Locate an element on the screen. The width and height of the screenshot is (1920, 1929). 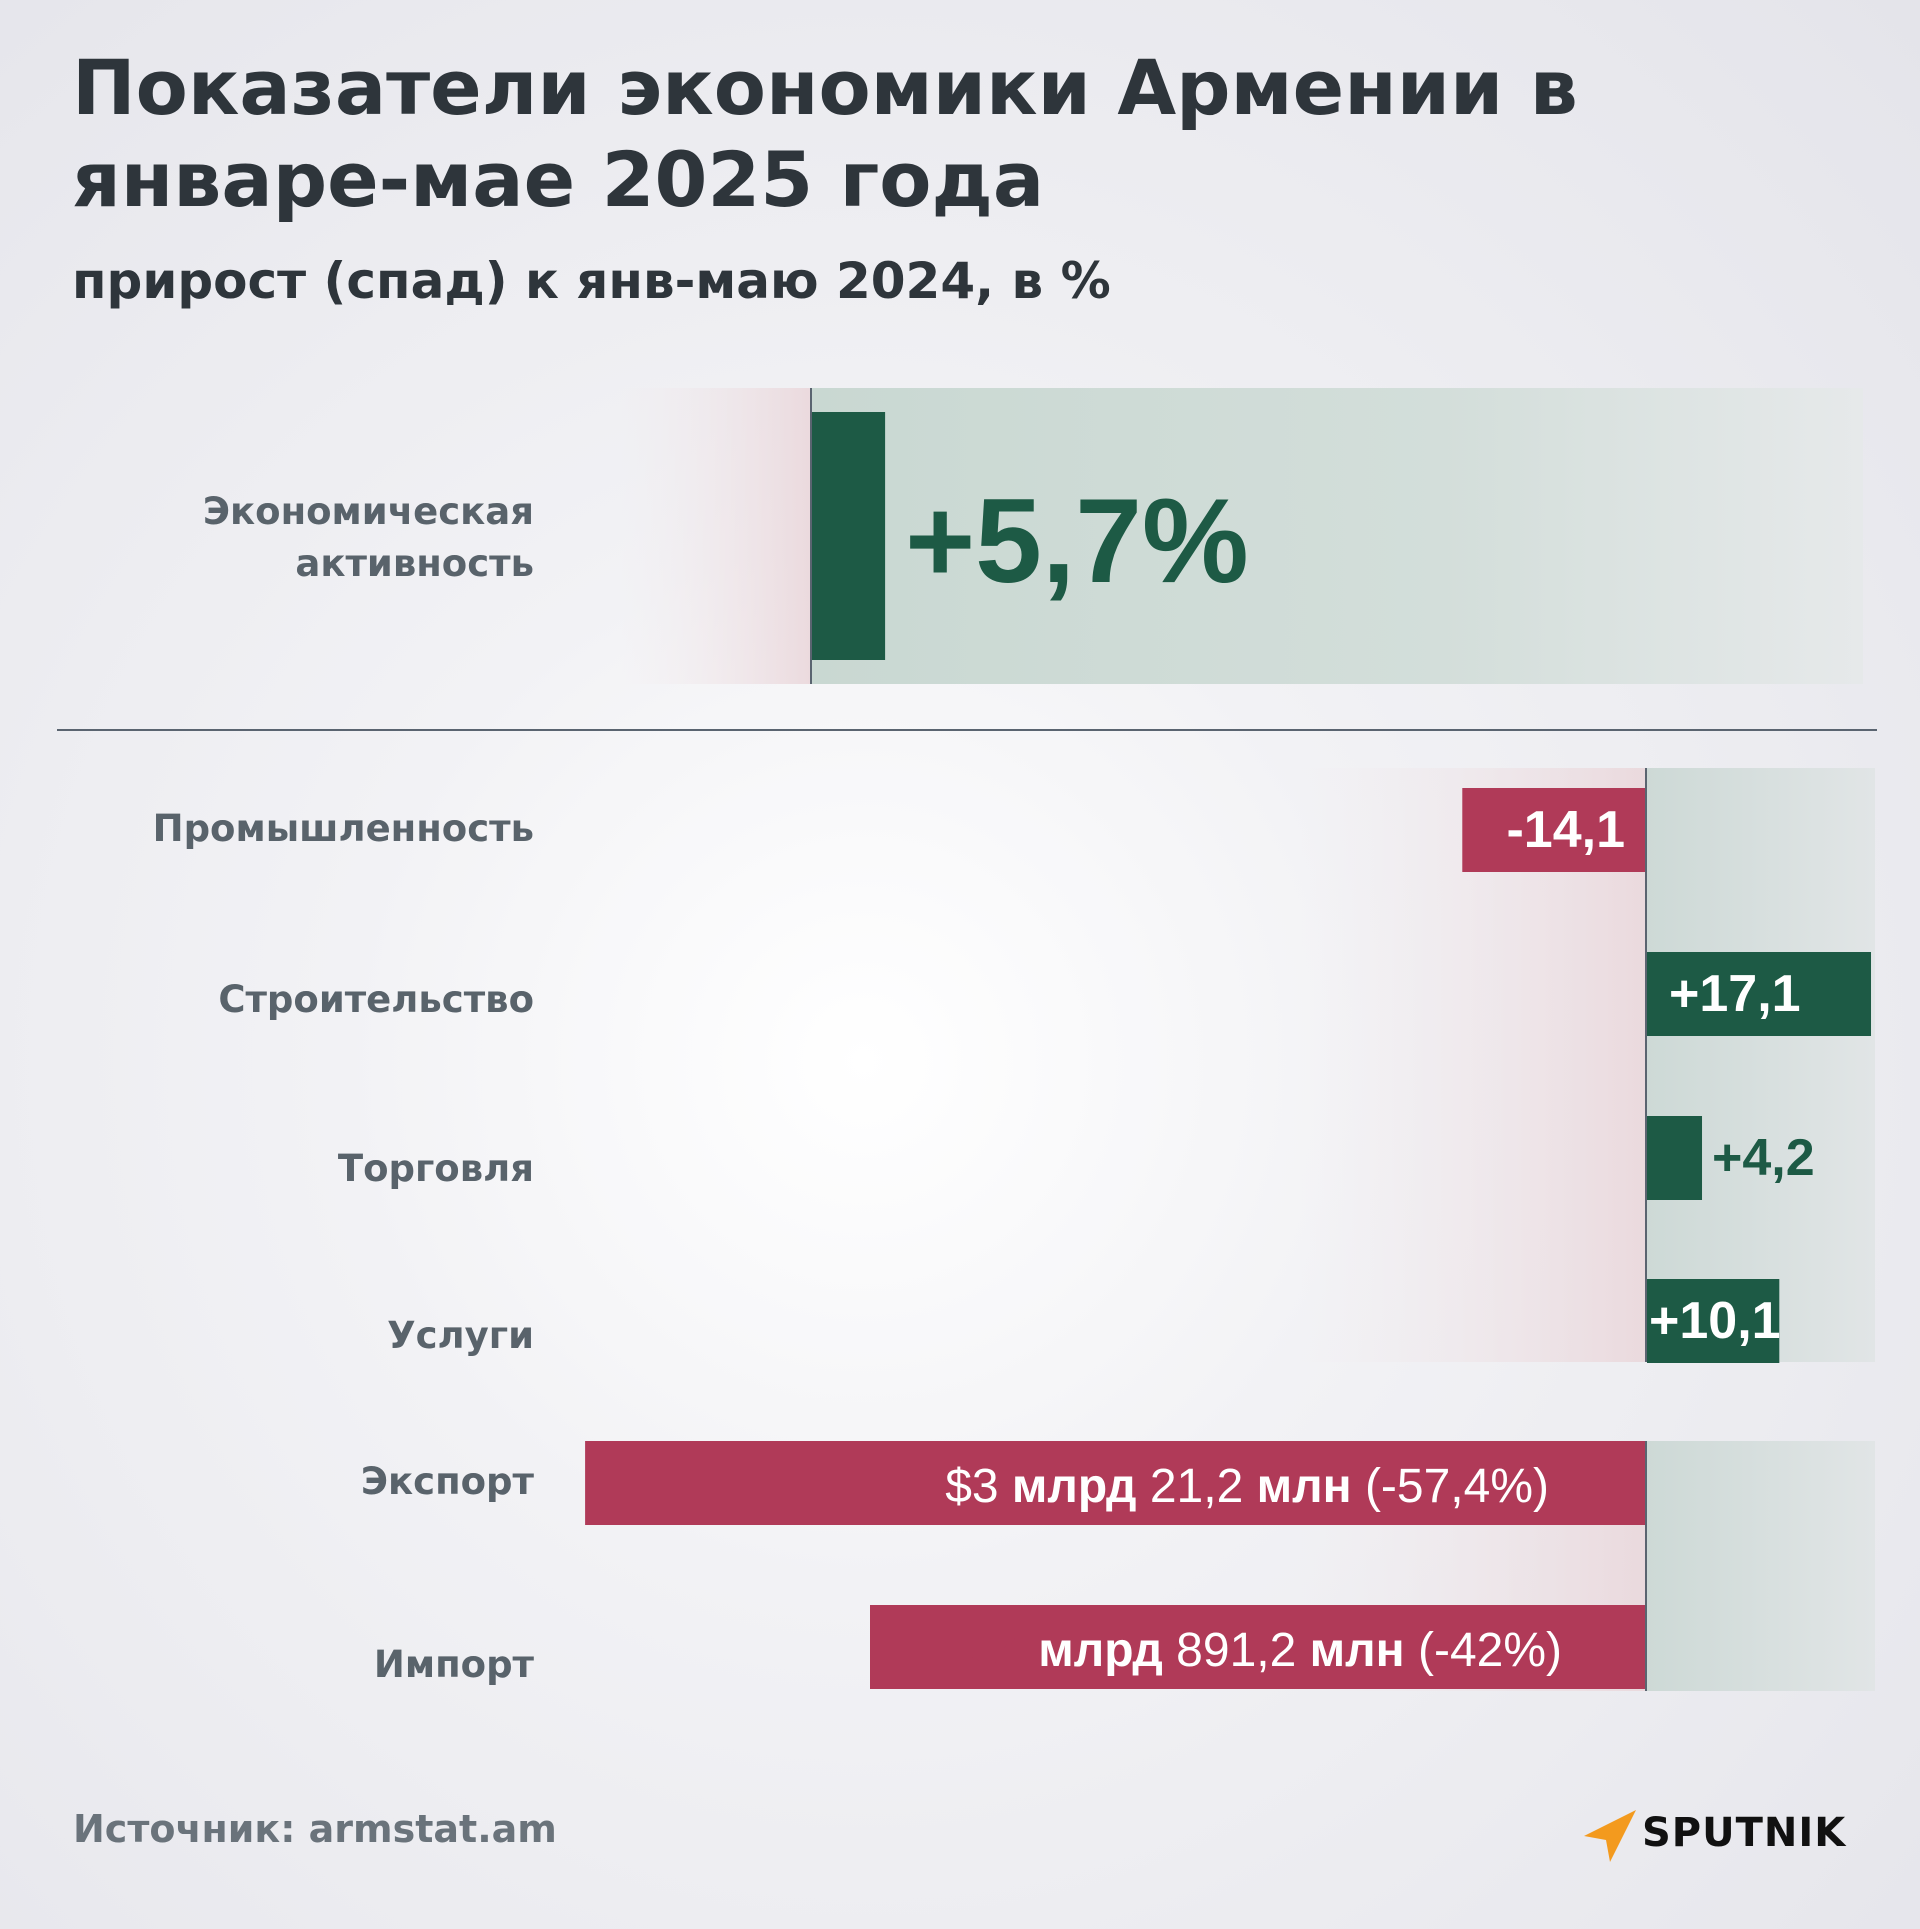
value-label-export: $3 млрд 21,2 млн (-57,4%) is located at coordinates (1247, 1486).